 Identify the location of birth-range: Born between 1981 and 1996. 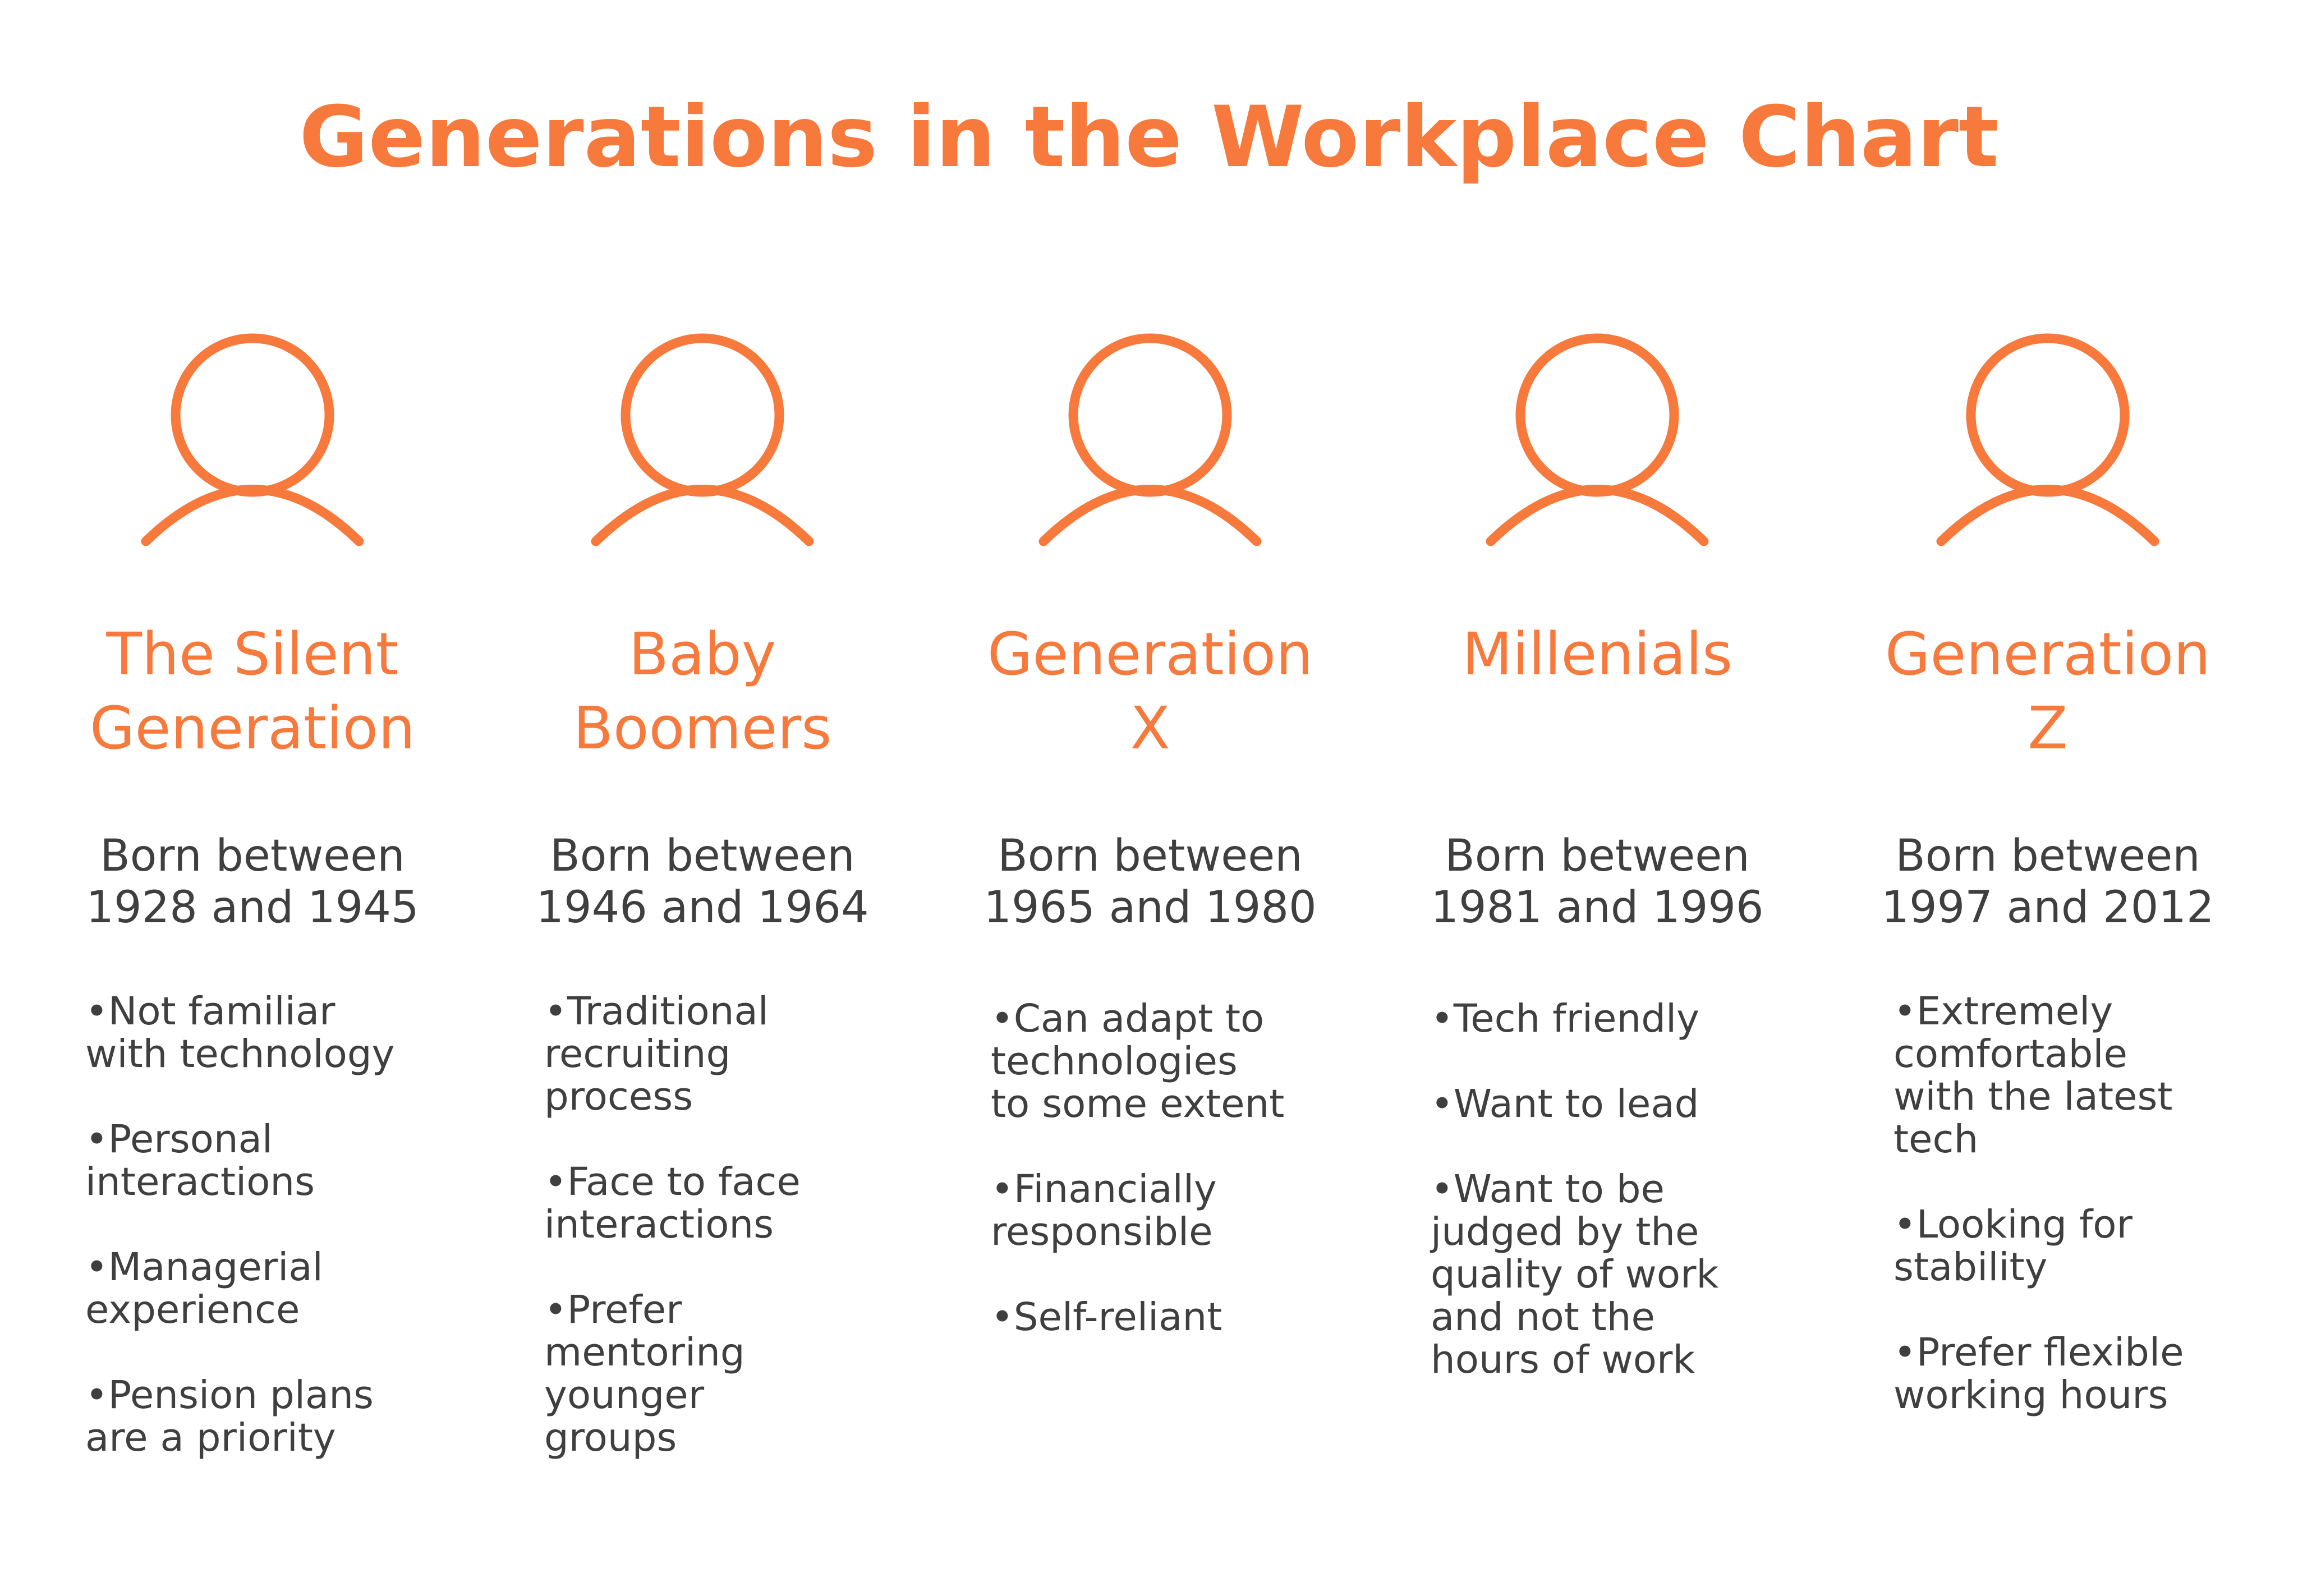
(1597, 882).